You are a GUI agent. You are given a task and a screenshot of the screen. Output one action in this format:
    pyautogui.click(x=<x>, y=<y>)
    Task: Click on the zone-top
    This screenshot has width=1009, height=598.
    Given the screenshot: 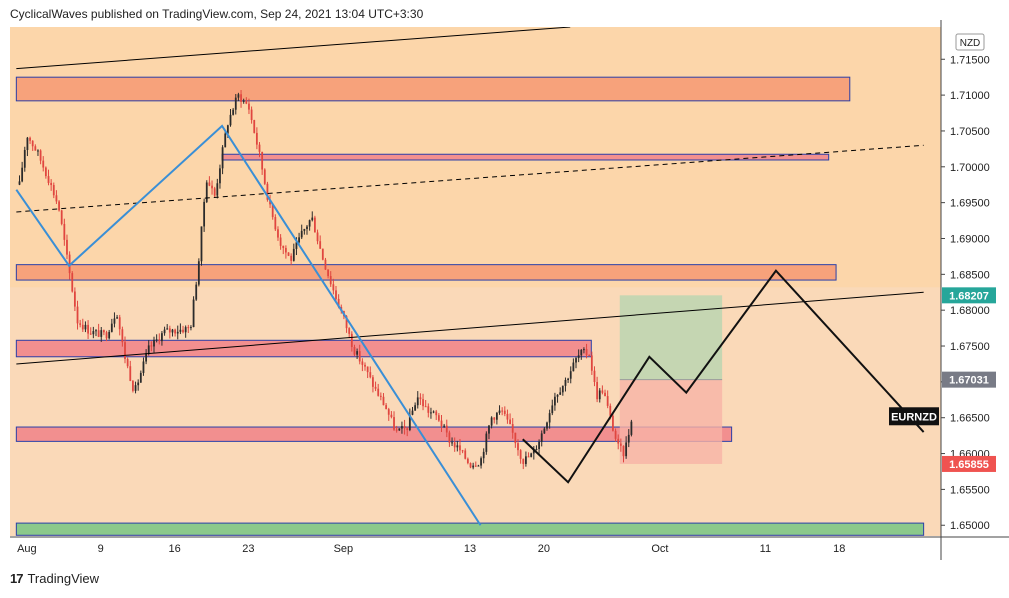 What is the action you would take?
    pyautogui.click(x=433, y=89)
    